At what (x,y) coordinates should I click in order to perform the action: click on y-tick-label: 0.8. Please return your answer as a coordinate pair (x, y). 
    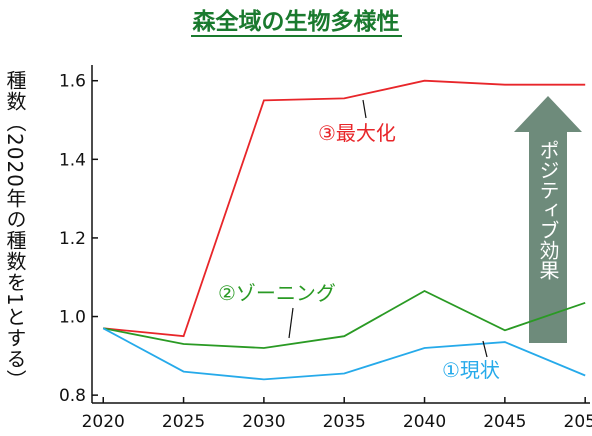
    Looking at the image, I should click on (72, 396).